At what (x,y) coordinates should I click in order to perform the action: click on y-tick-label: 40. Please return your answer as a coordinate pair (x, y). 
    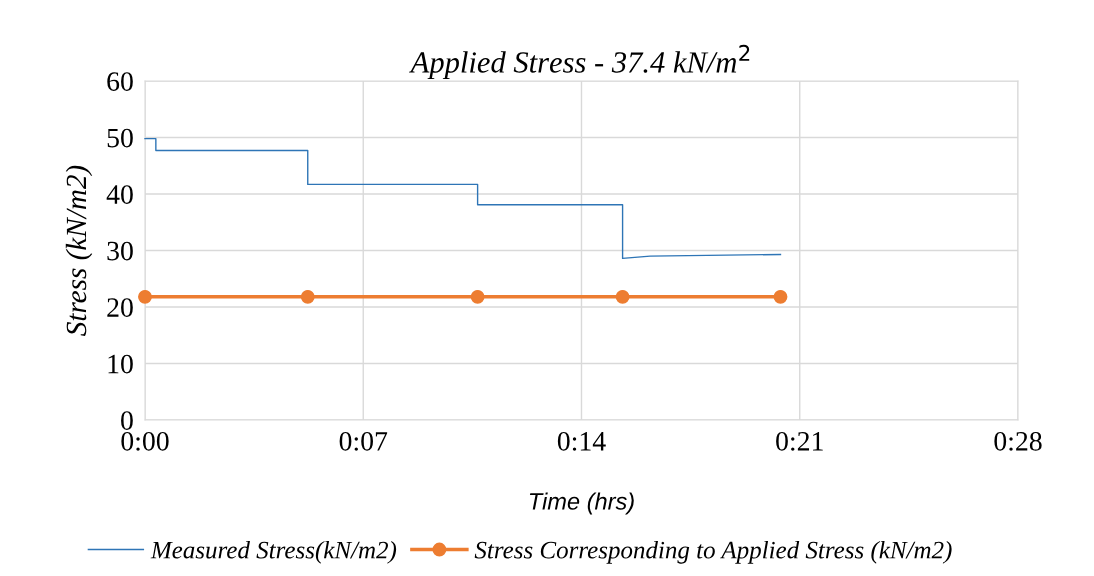
    Looking at the image, I should click on (119, 194).